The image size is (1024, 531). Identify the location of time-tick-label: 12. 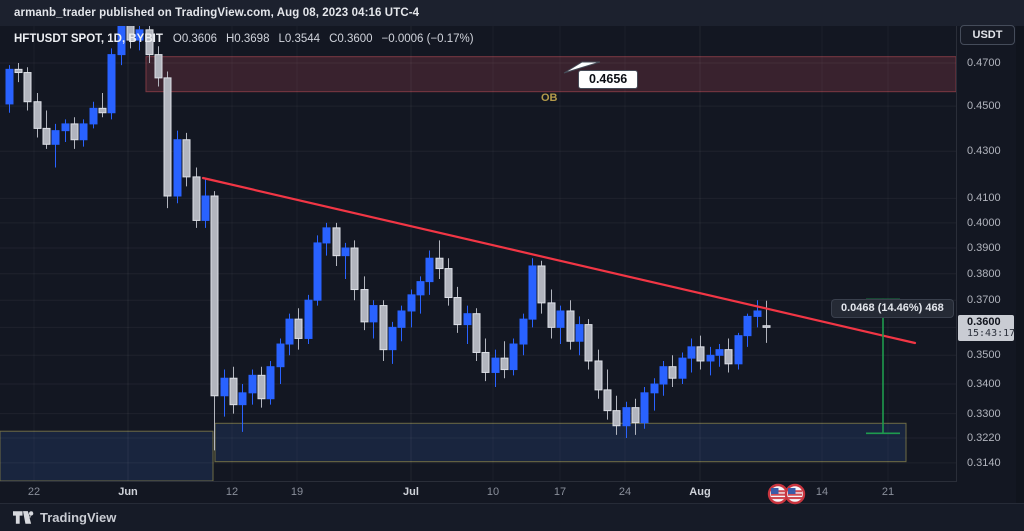
(232, 492).